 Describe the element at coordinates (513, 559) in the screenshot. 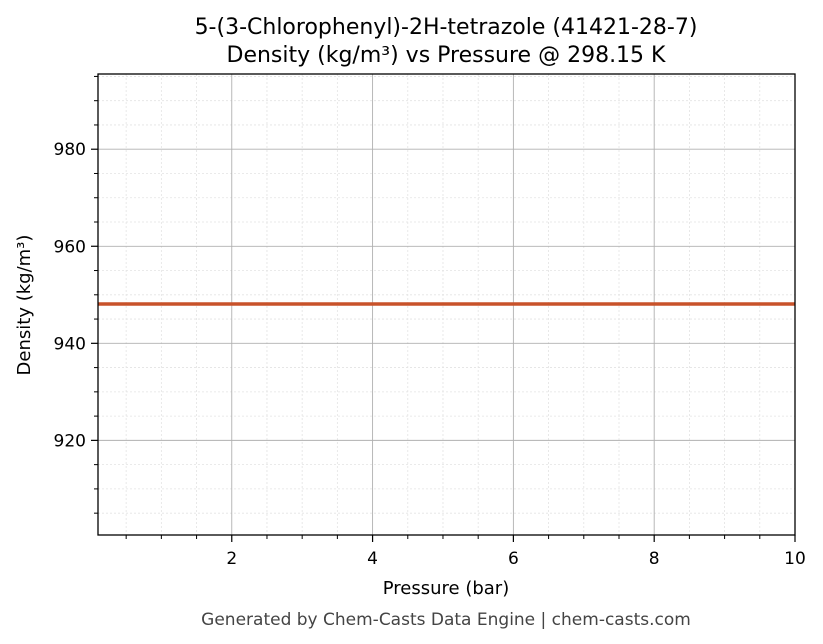

I see `x-tick-label: 6` at that location.